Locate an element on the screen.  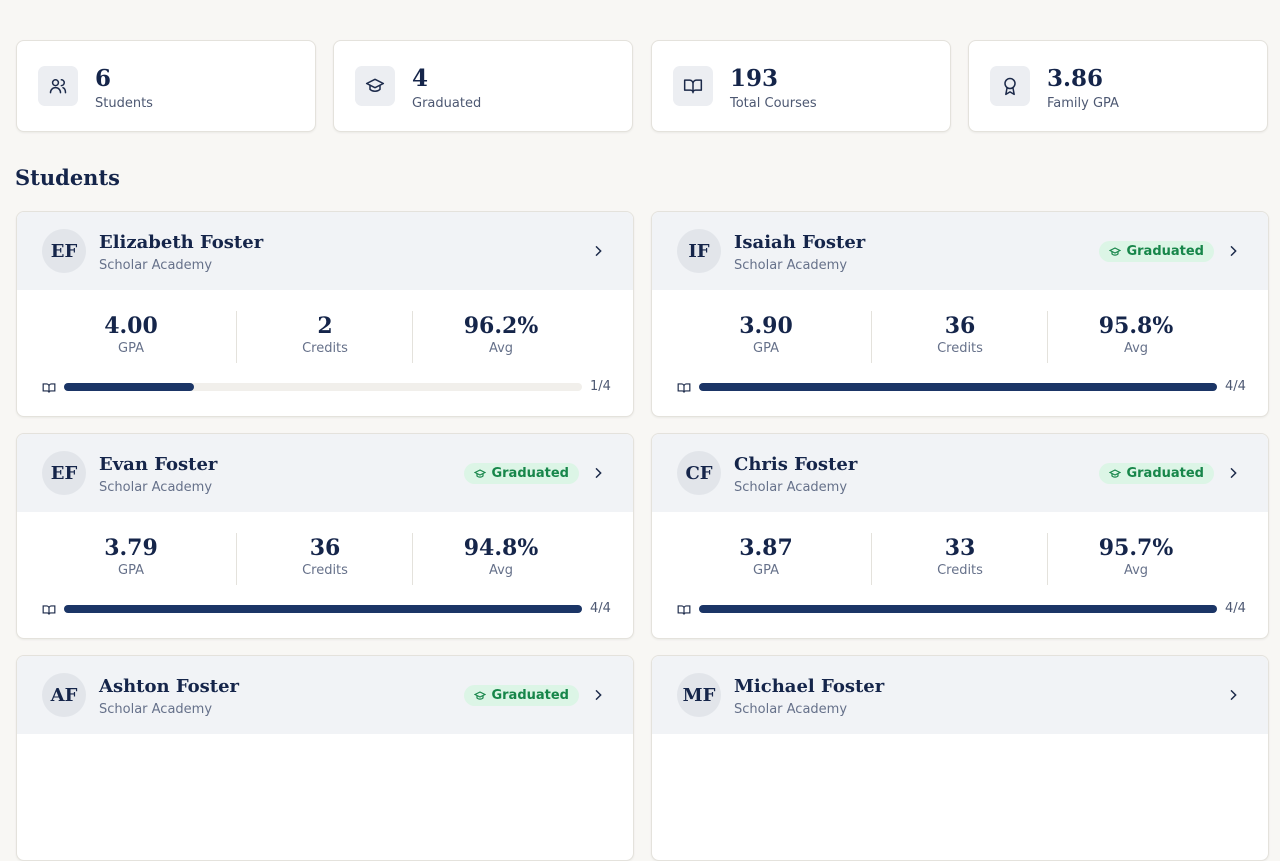
student-name: Ashton Foster is located at coordinates (169, 686).